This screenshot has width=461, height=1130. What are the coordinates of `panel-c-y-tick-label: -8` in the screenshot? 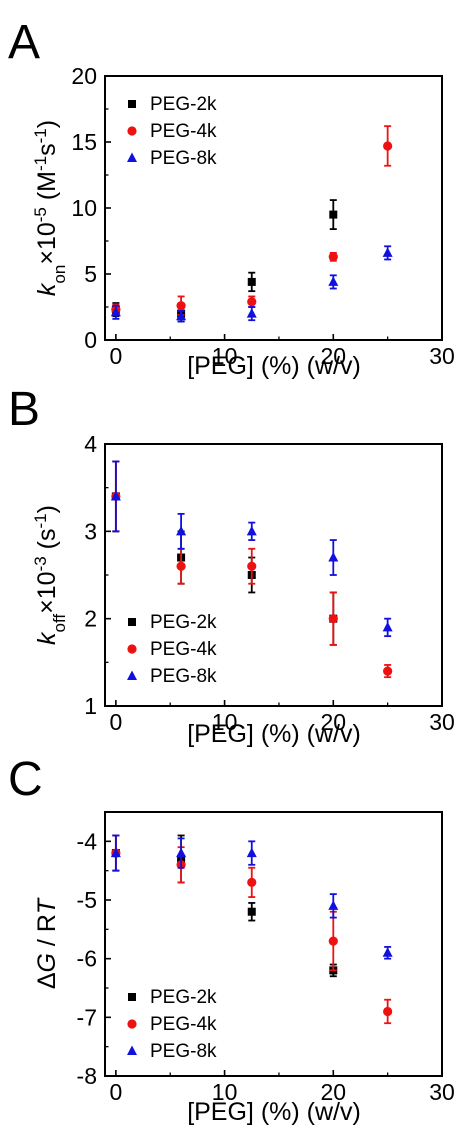 It's located at (87, 1076).